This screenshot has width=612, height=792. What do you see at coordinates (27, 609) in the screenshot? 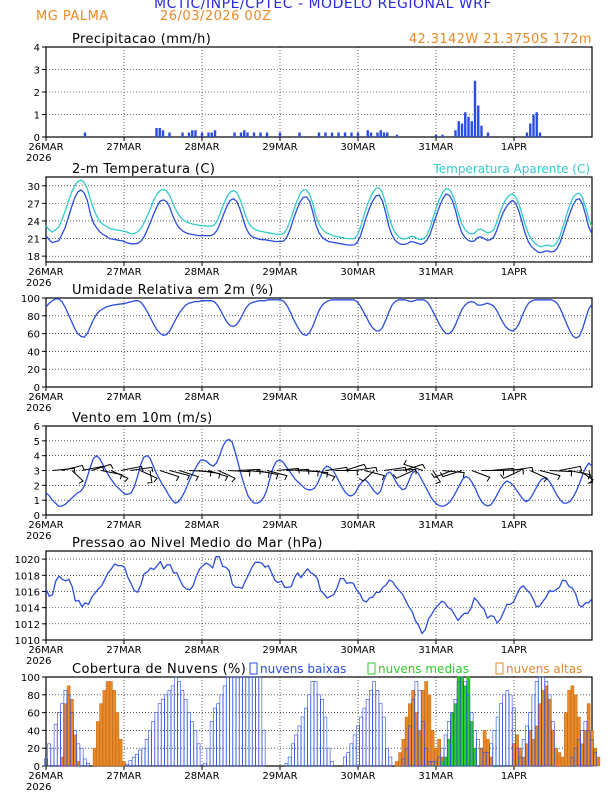
I see `y-tick-label: 1014` at bounding box center [27, 609].